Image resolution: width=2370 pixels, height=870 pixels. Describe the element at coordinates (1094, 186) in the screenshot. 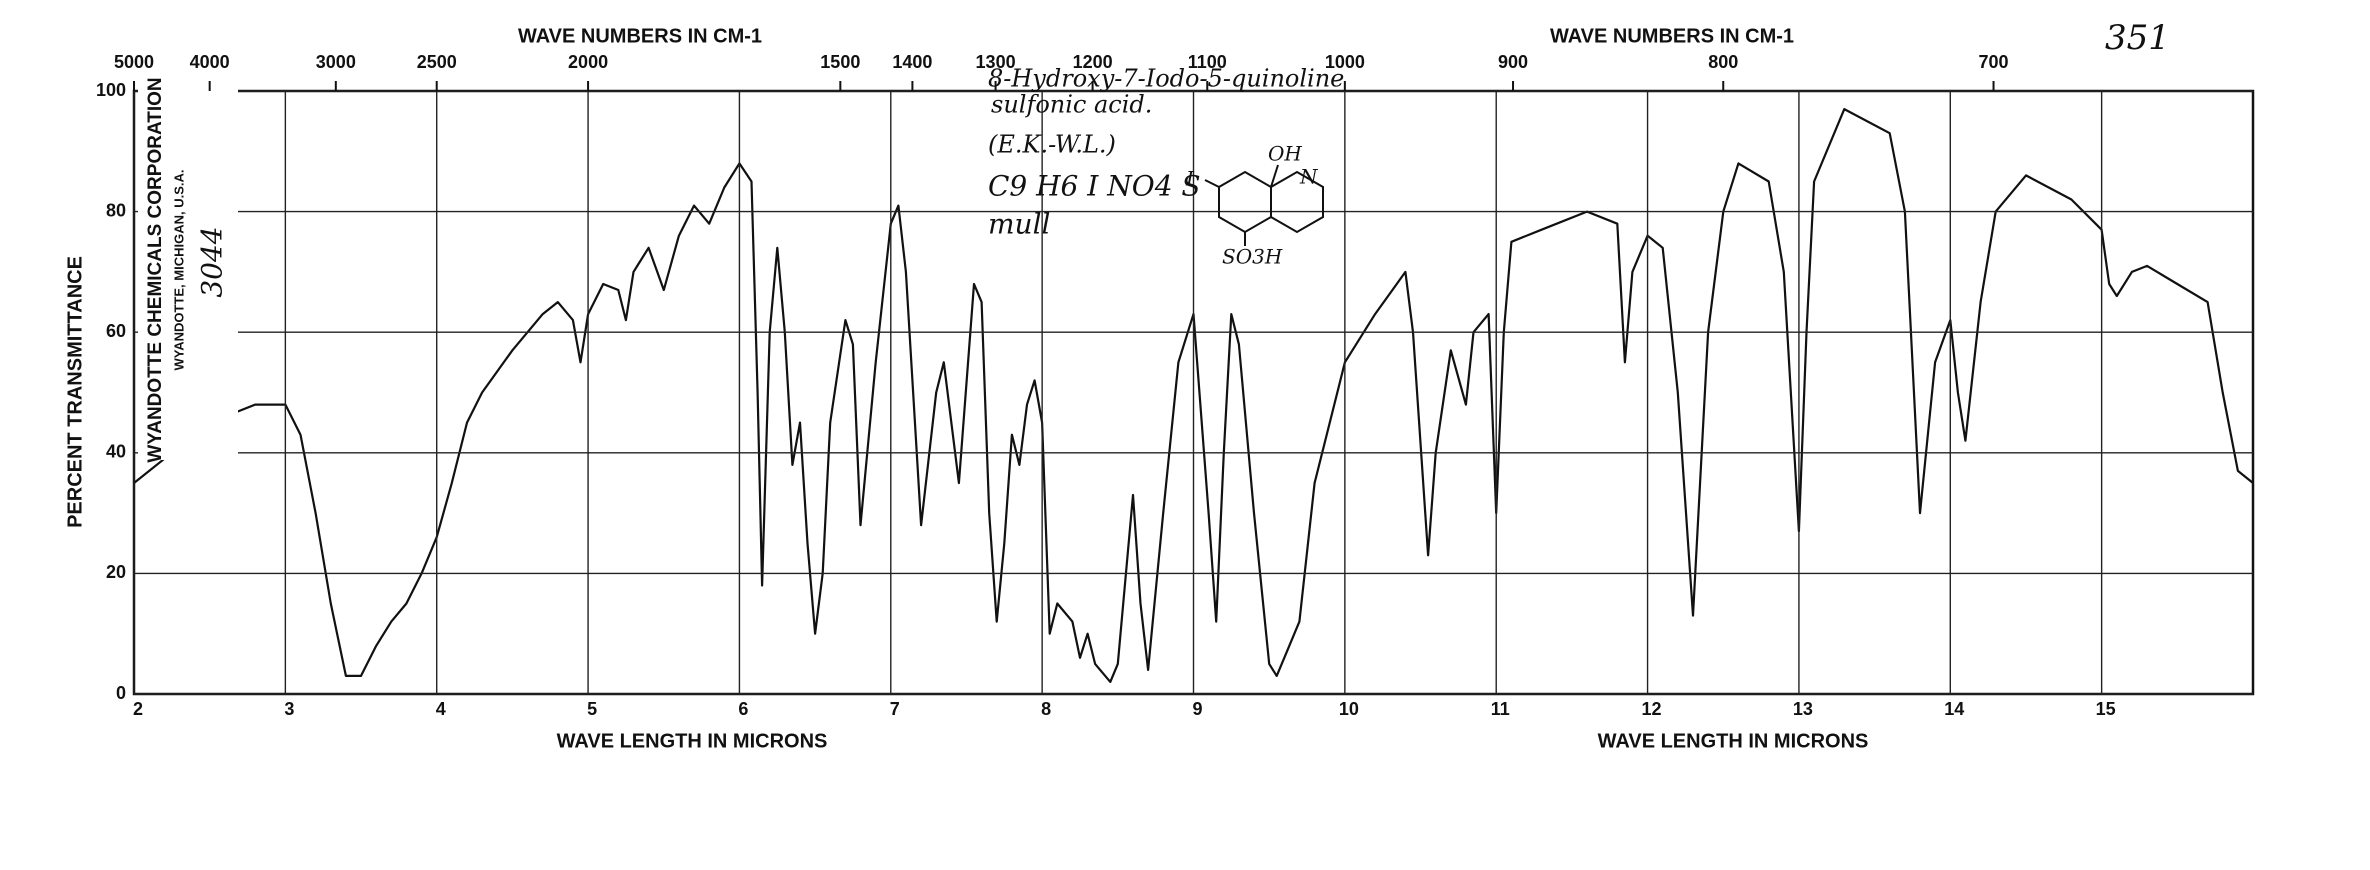

I see `annotation-line: C9 H6 I NO4 S` at that location.